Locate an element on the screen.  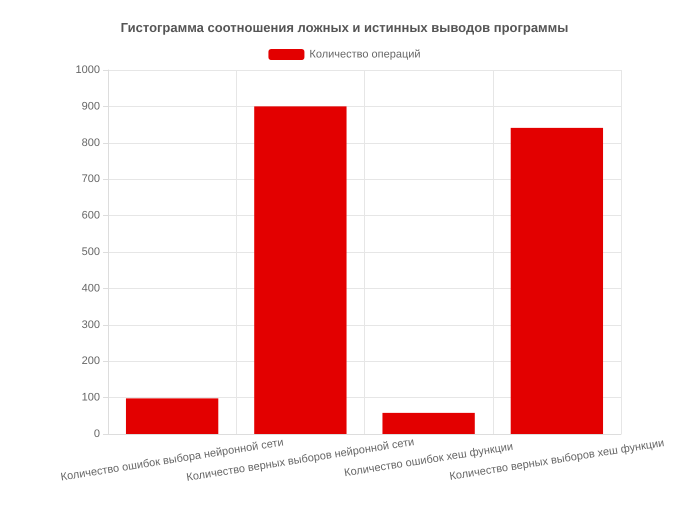
y-tick-label: 1000 is located at coordinates (88, 70).